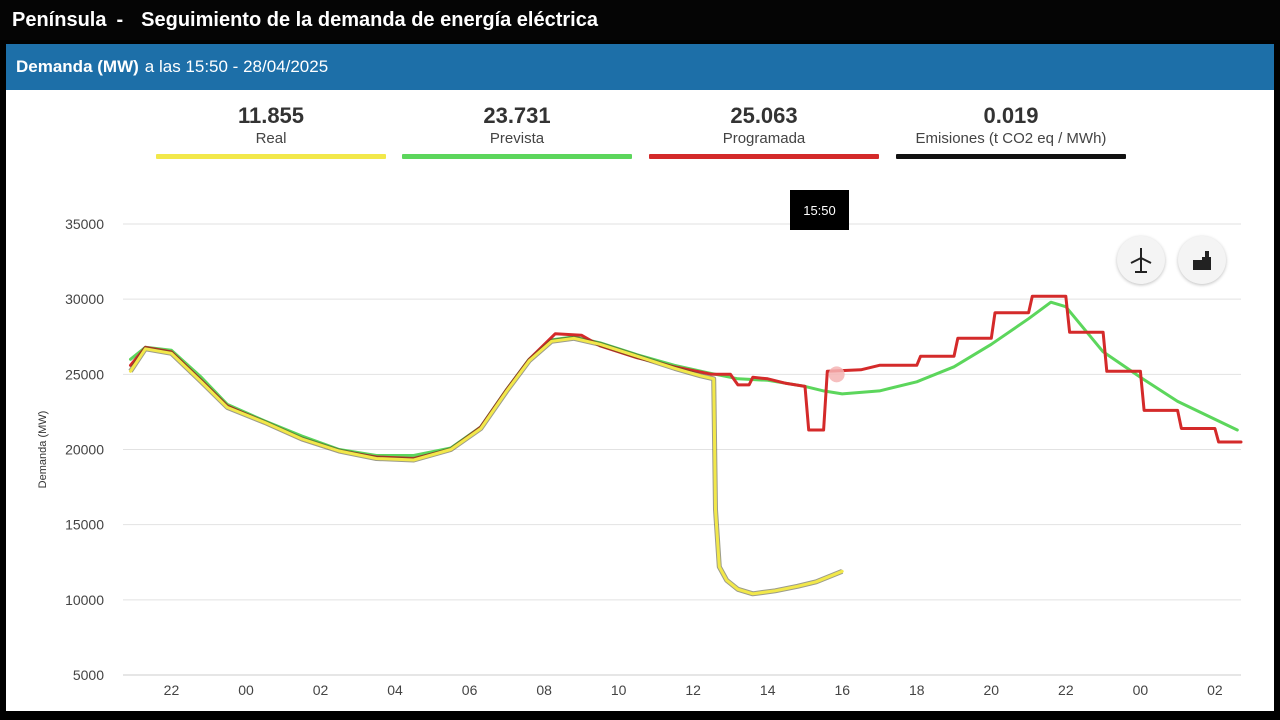  What do you see at coordinates (768, 690) in the screenshot?
I see `x-tick-label: 14` at bounding box center [768, 690].